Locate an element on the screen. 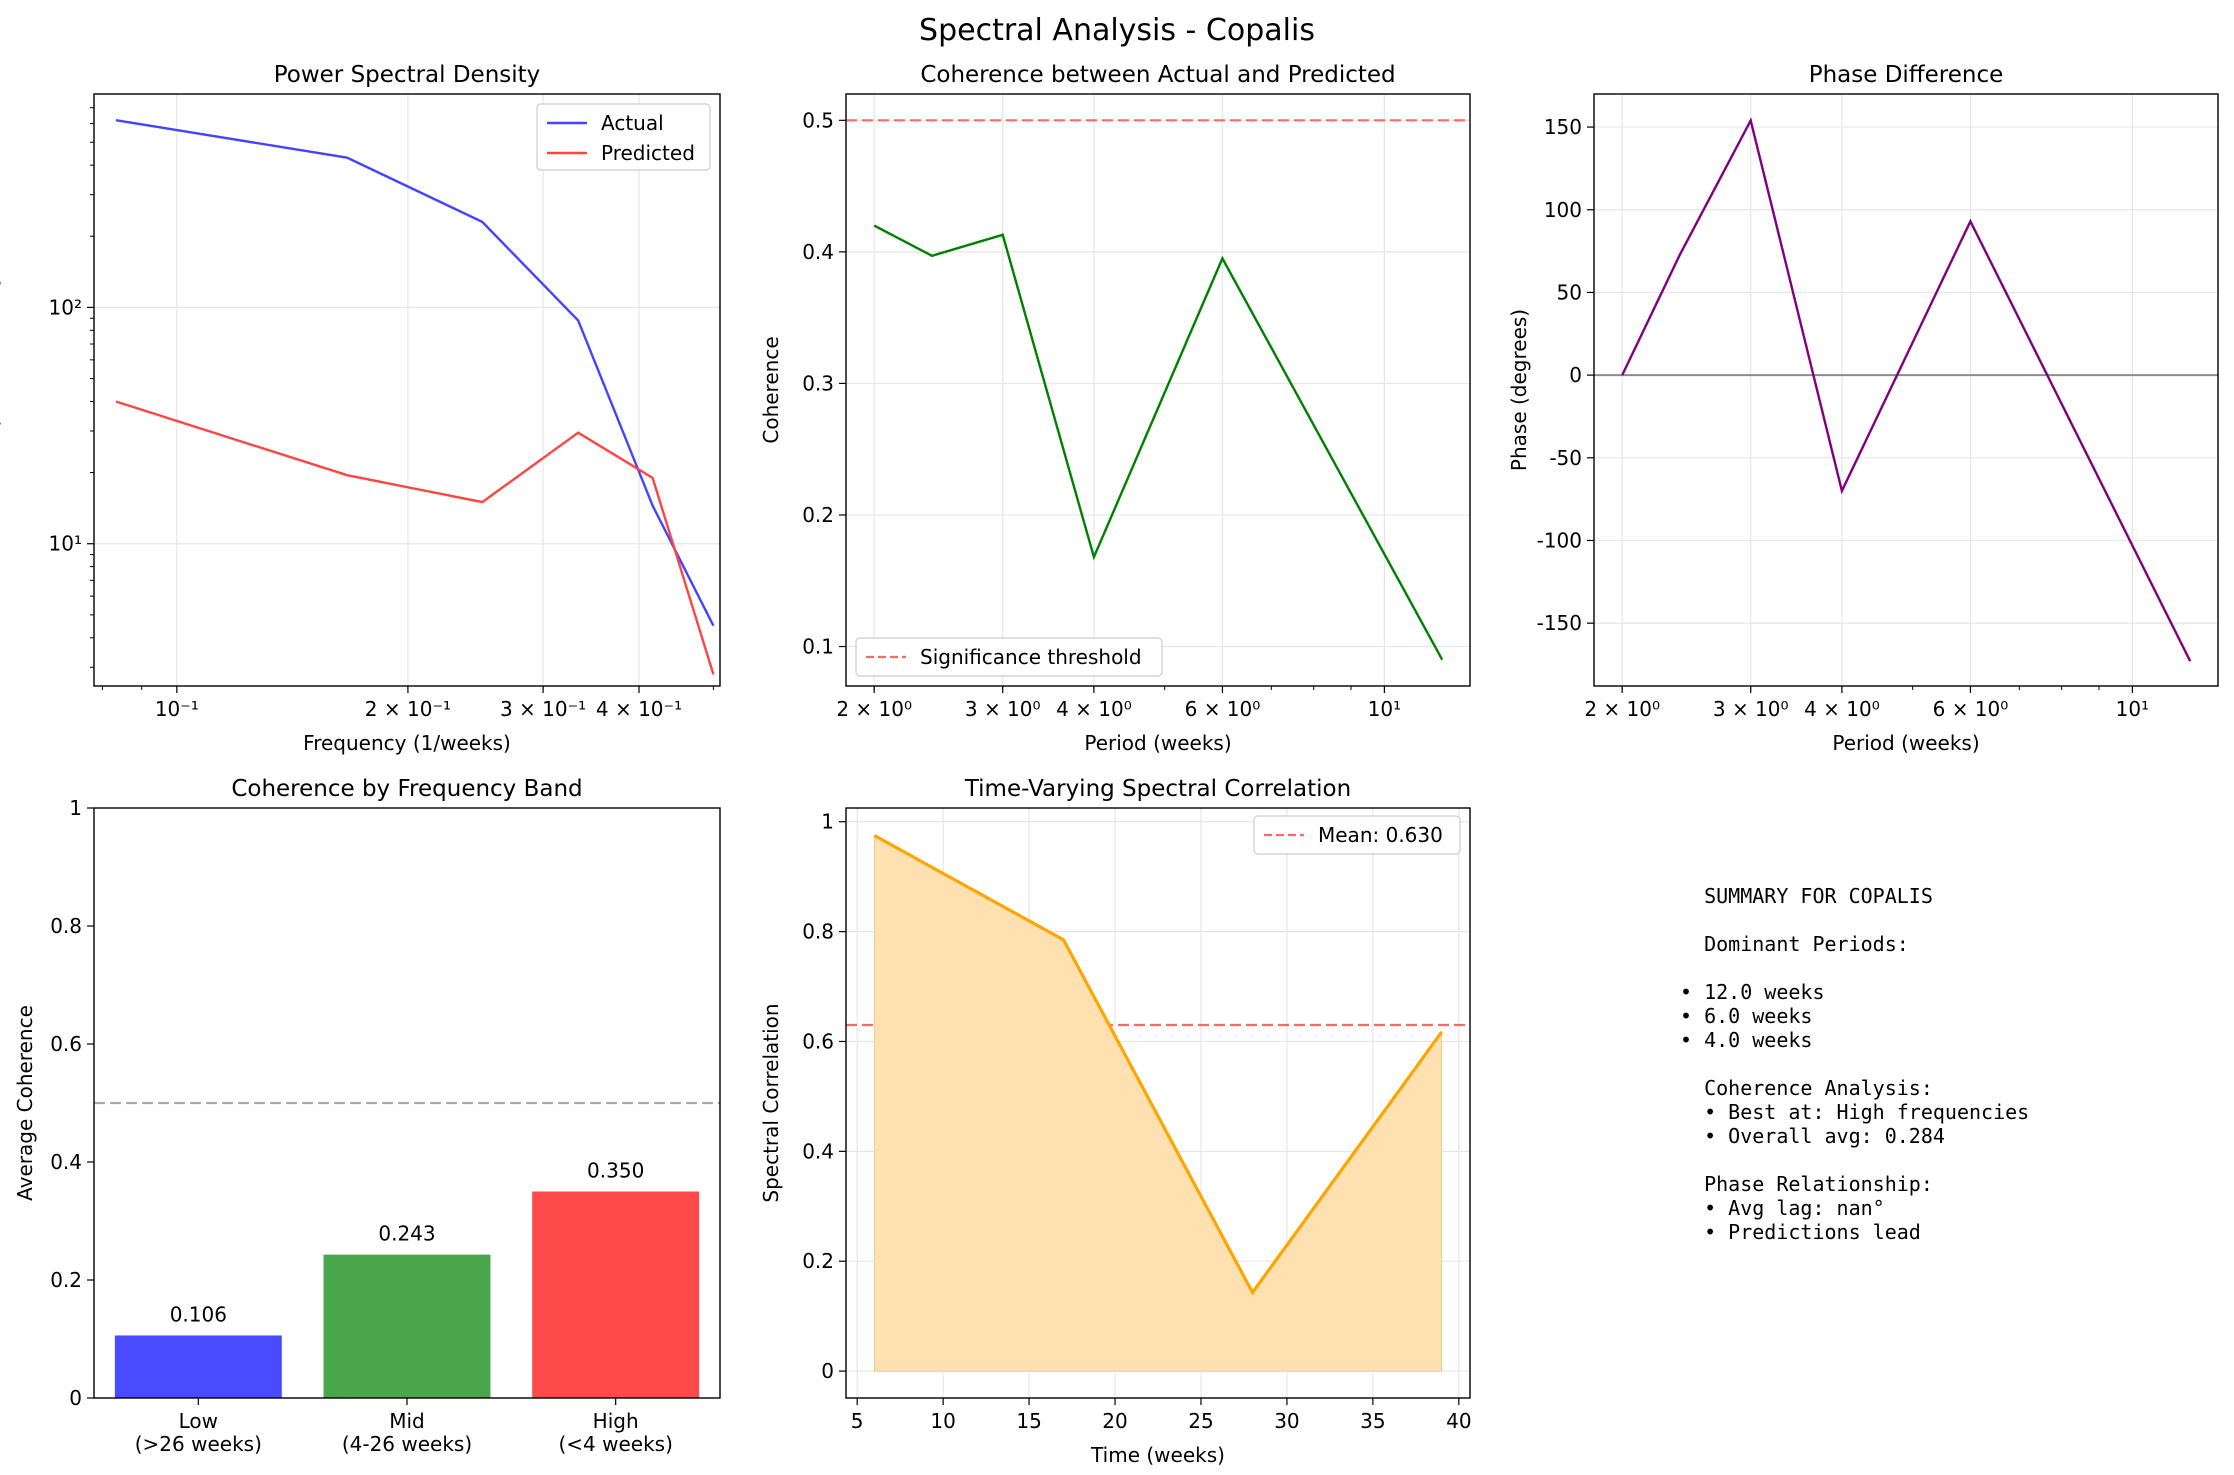 The height and width of the screenshot is (1475, 2234). summary-line: • 6.0 weeks is located at coordinates (1746, 1016).